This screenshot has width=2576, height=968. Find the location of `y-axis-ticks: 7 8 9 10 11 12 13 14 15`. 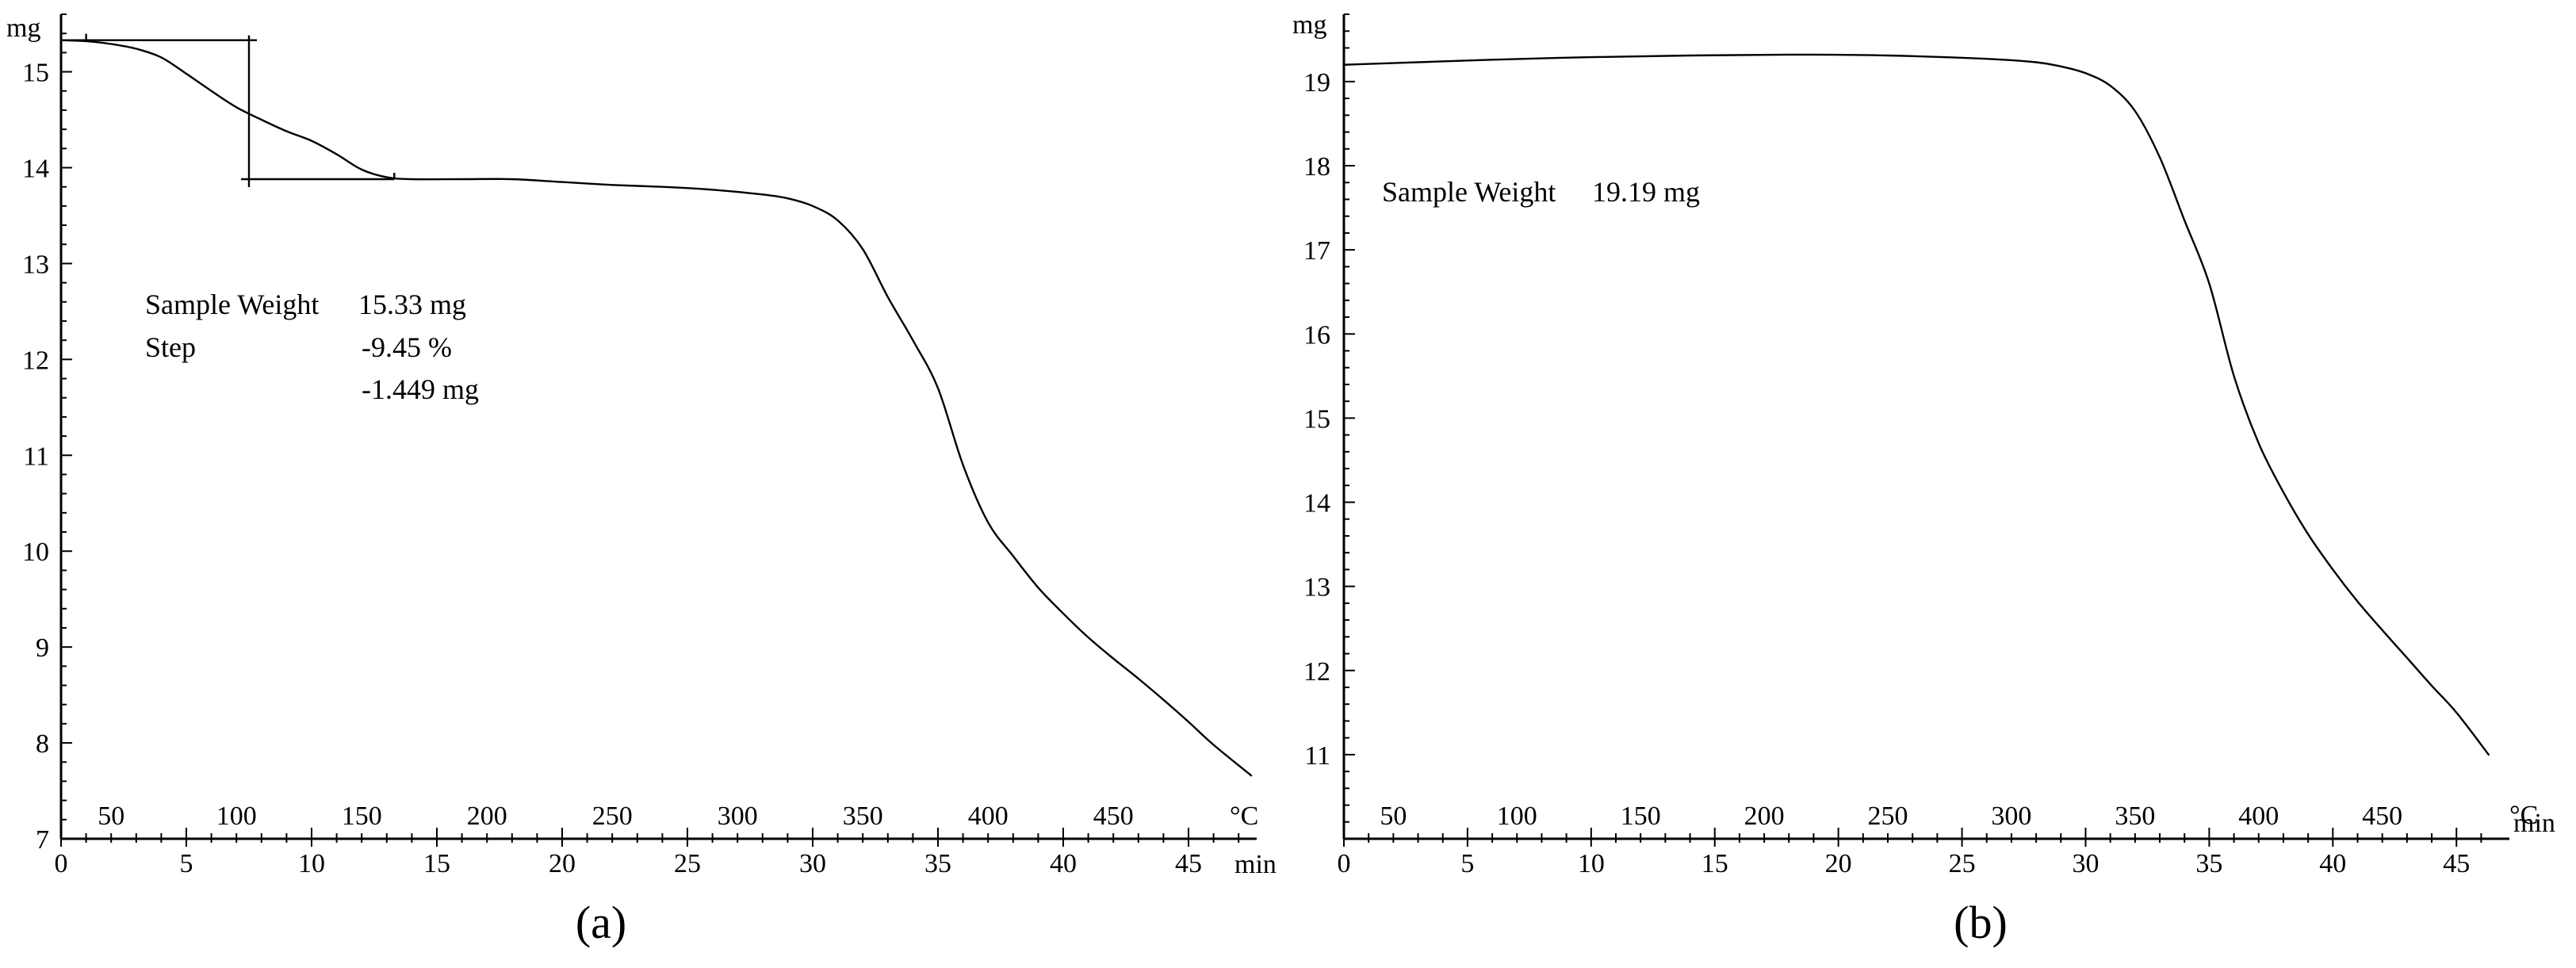

y-axis-ticks: 7 8 9 10 11 12 13 14 15 is located at coordinates (47, 434).